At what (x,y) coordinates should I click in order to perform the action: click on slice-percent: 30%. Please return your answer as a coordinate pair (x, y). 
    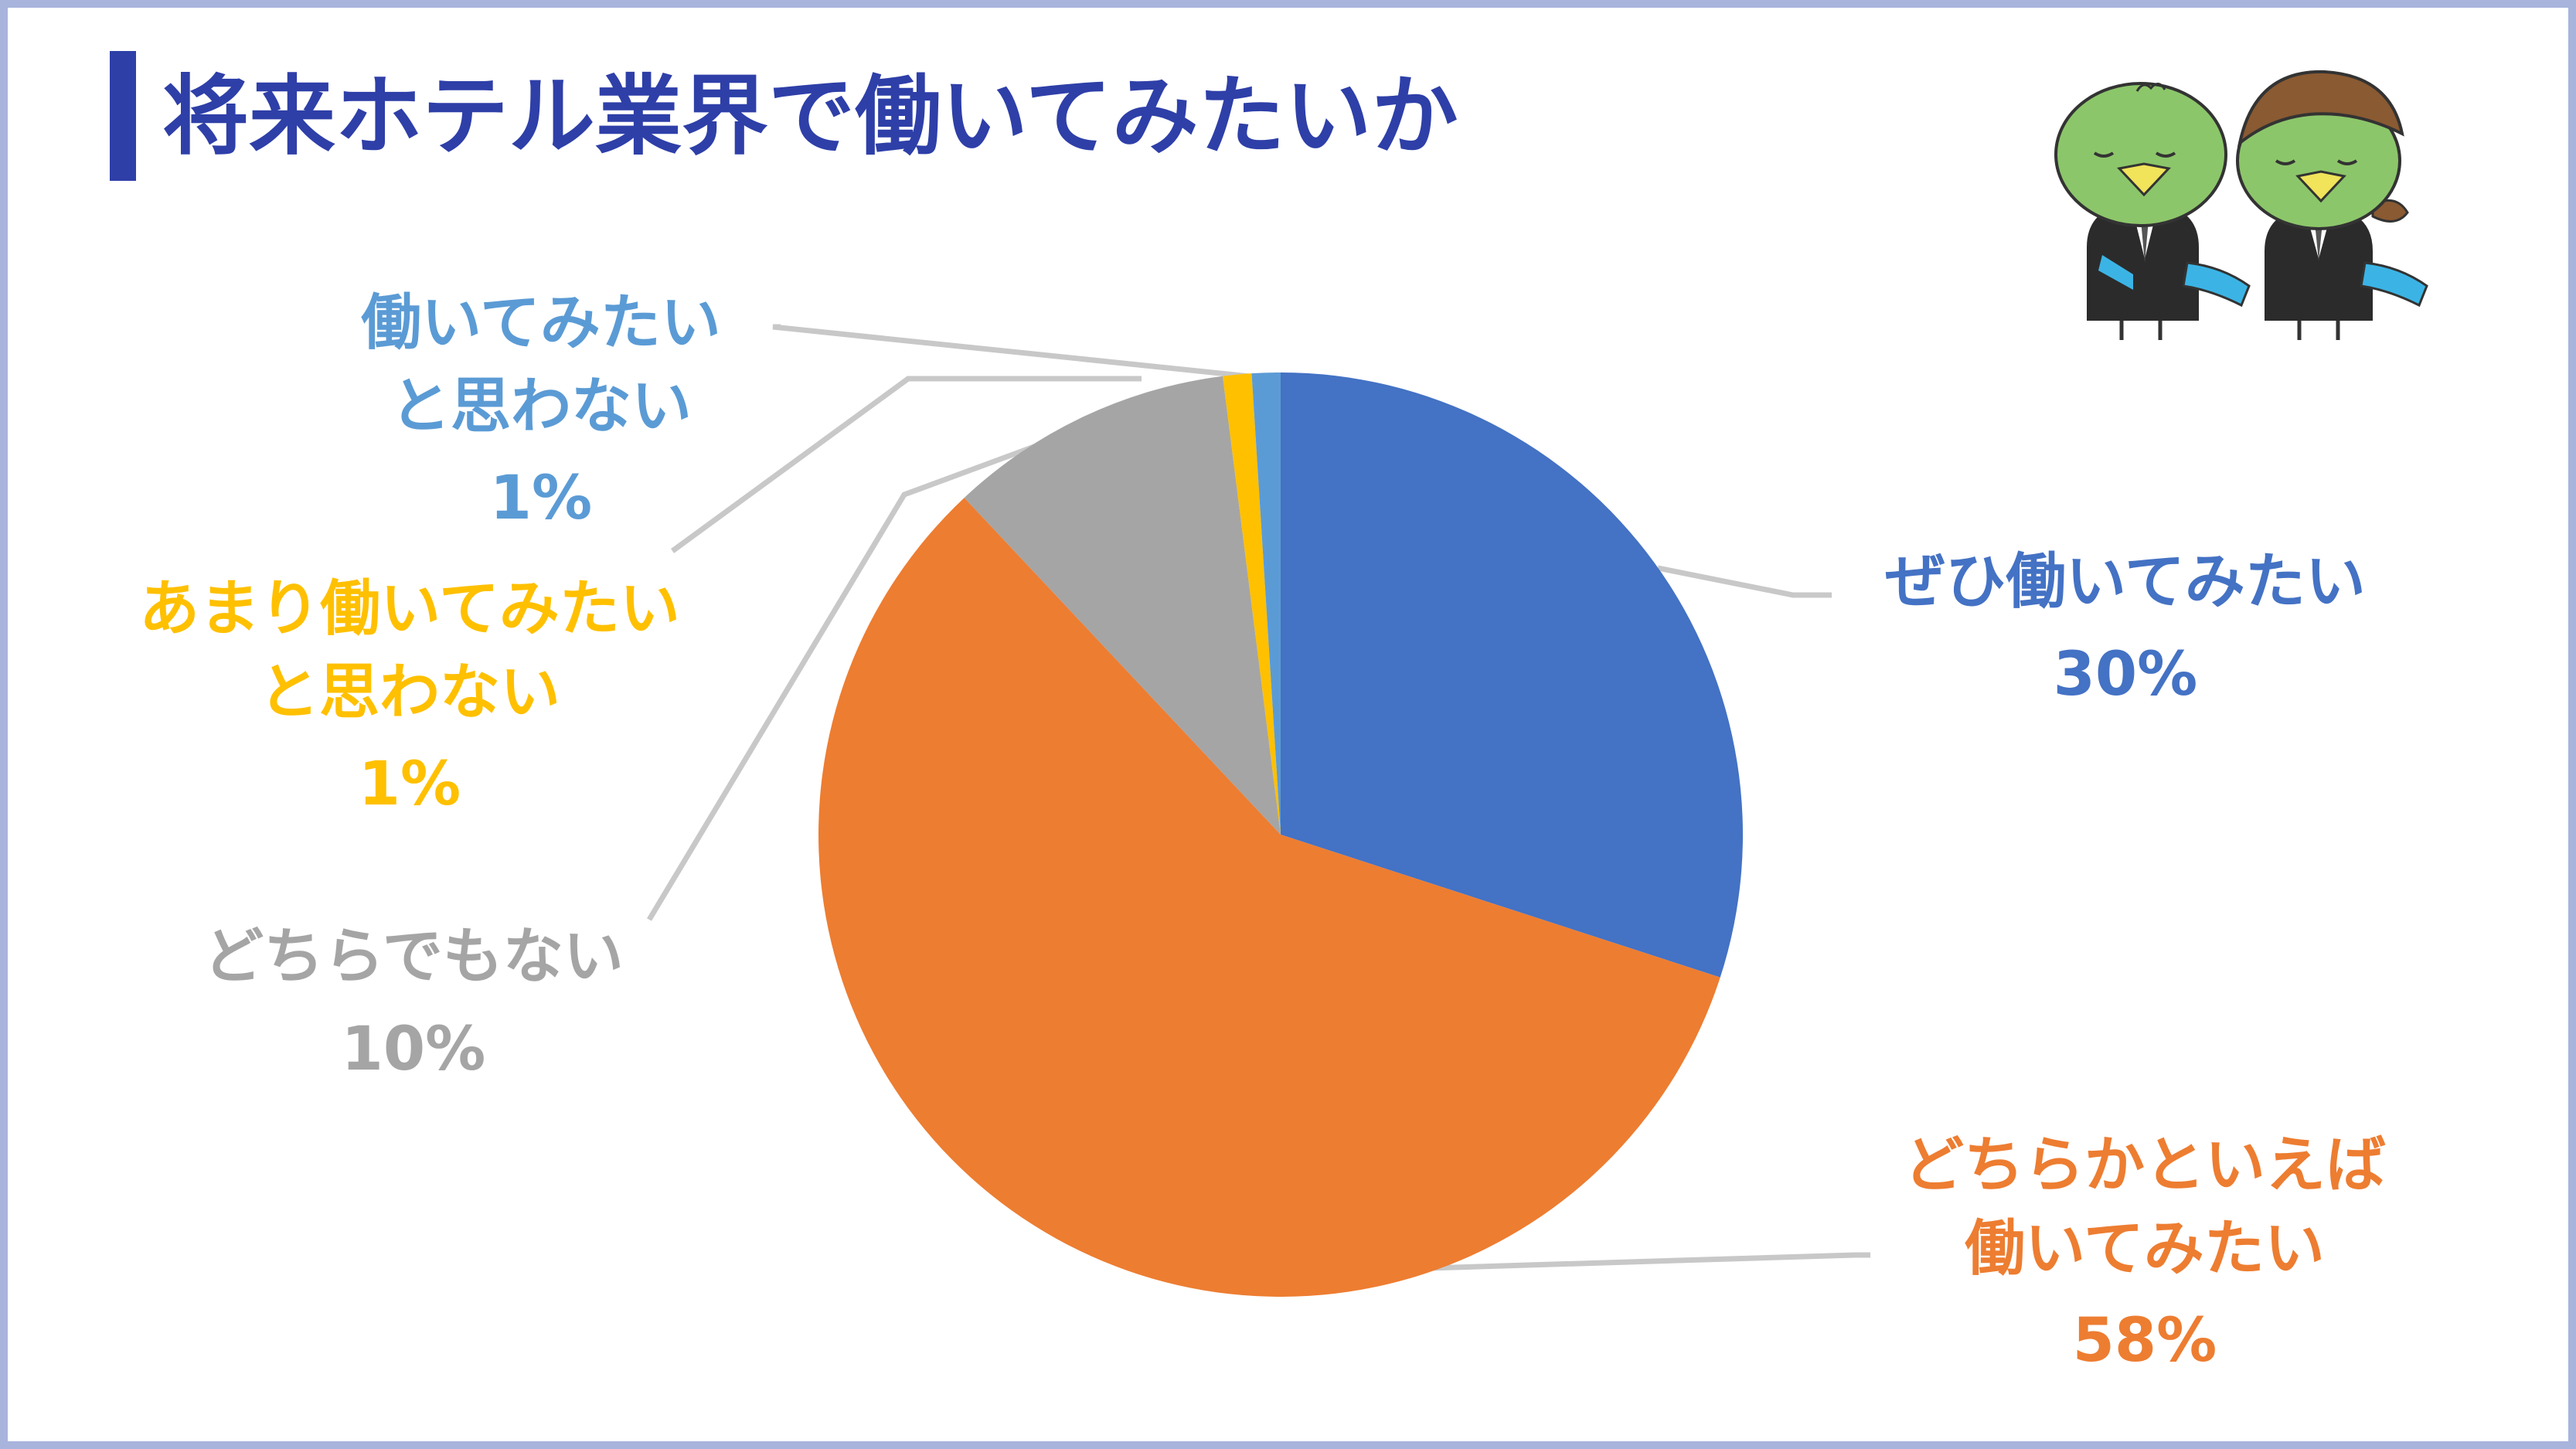
    Looking at the image, I should click on (2125, 674).